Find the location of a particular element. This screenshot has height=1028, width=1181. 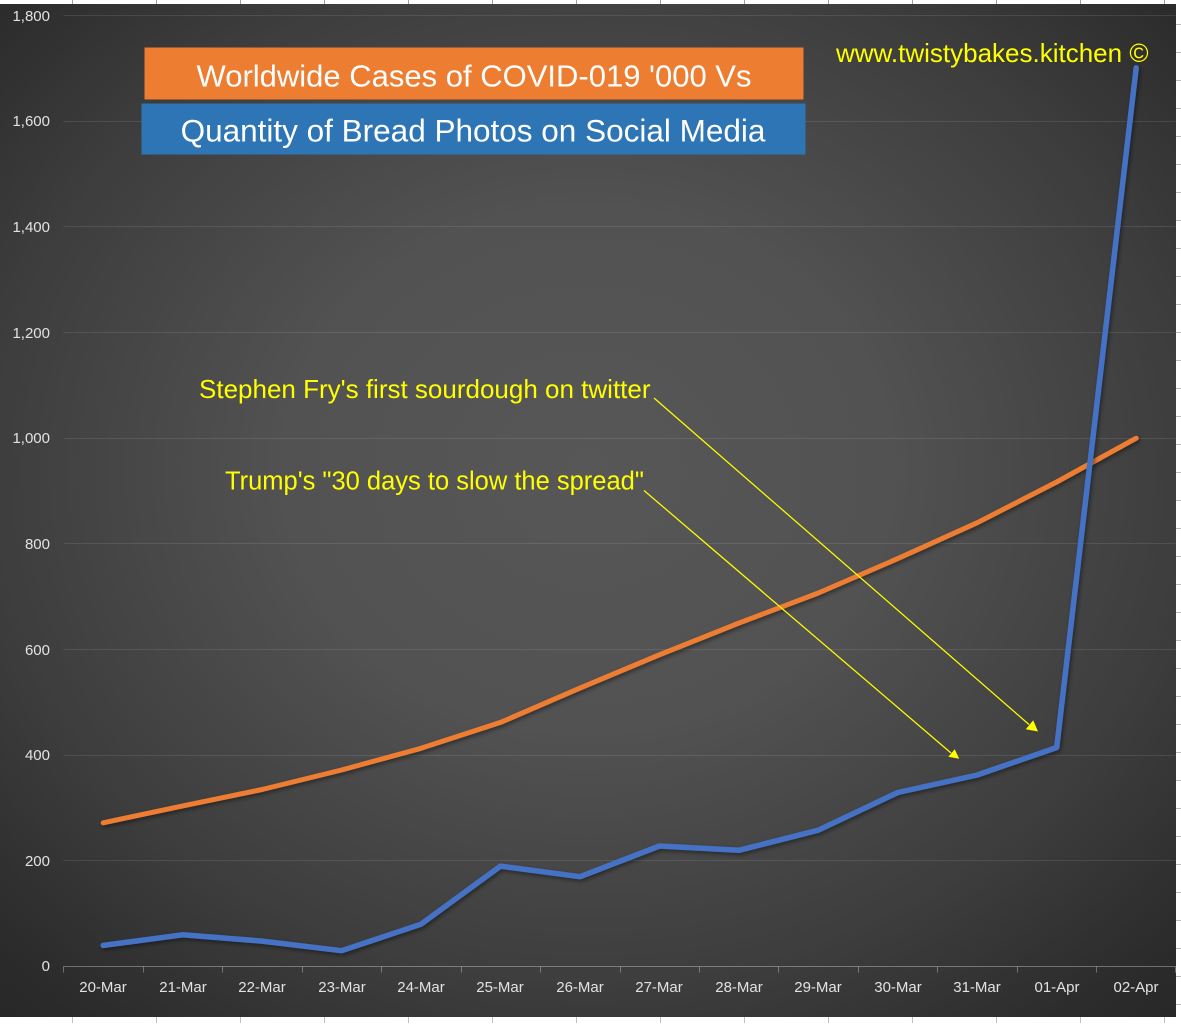

svg-text:Worldwide Cases of COVID-019 ': Worldwide Cases of COVID-019 '000 Vs is located at coordinates (474, 76).